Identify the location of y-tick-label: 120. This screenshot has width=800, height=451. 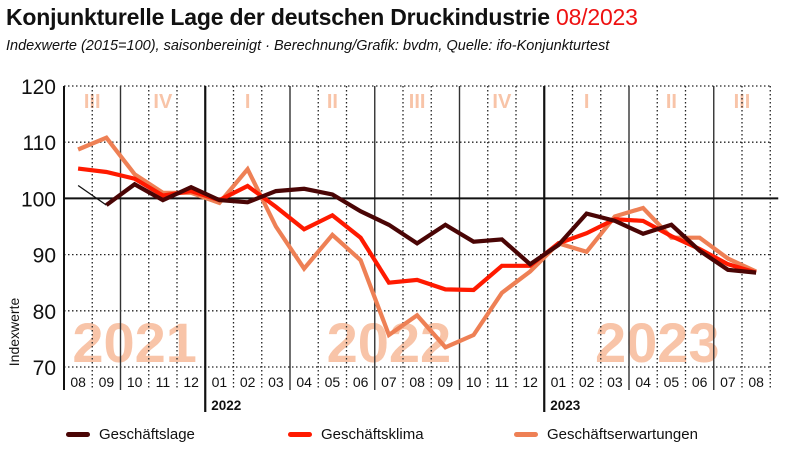
(38, 87).